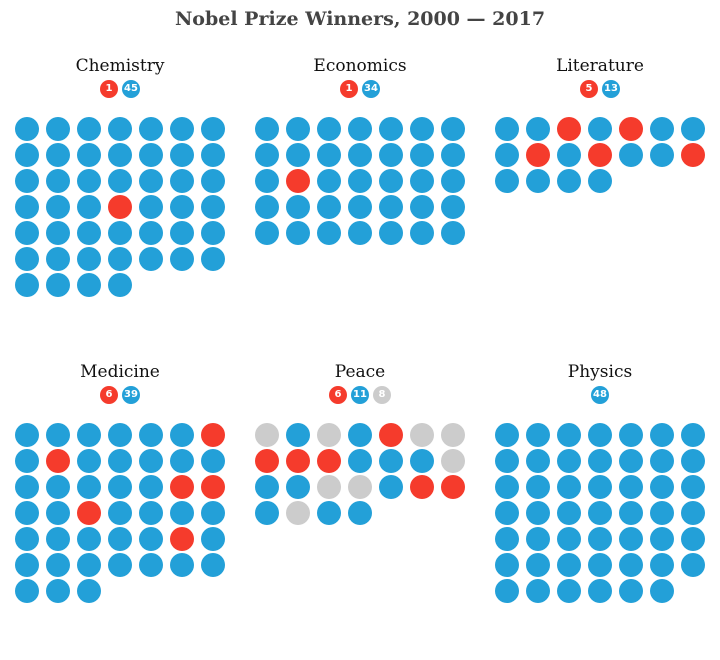 The width and height of the screenshot is (720, 660). I want to click on count-badges: 1 34, so click(360, 89).